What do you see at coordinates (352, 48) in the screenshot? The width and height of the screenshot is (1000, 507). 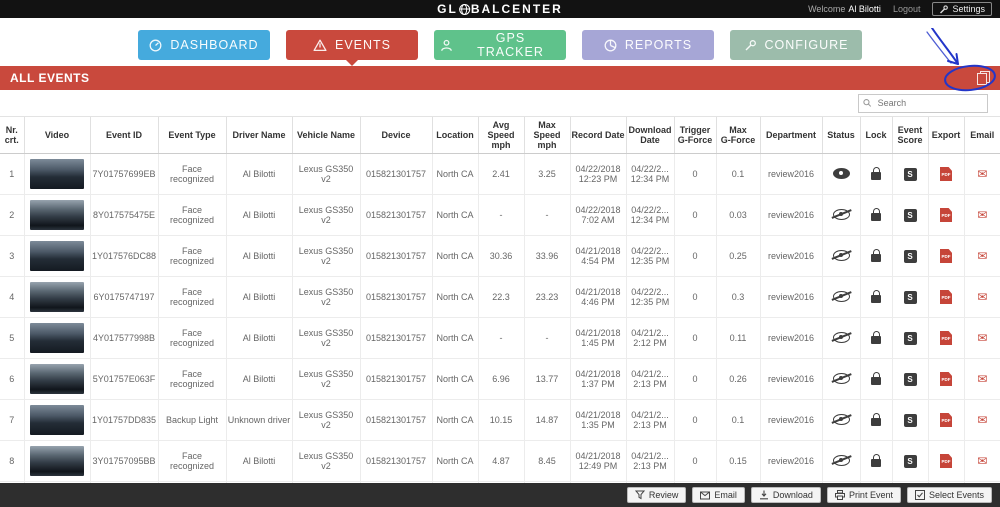 I see `nav-events: EVENTS` at bounding box center [352, 48].